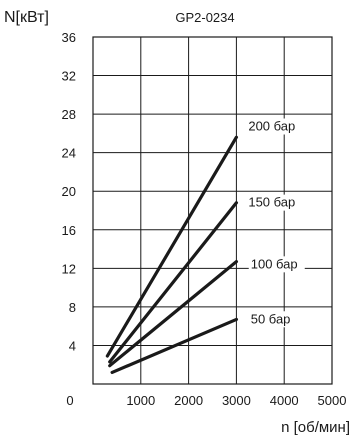 This screenshot has width=351, height=439. I want to click on y-tick-label: 4, so click(72, 345).